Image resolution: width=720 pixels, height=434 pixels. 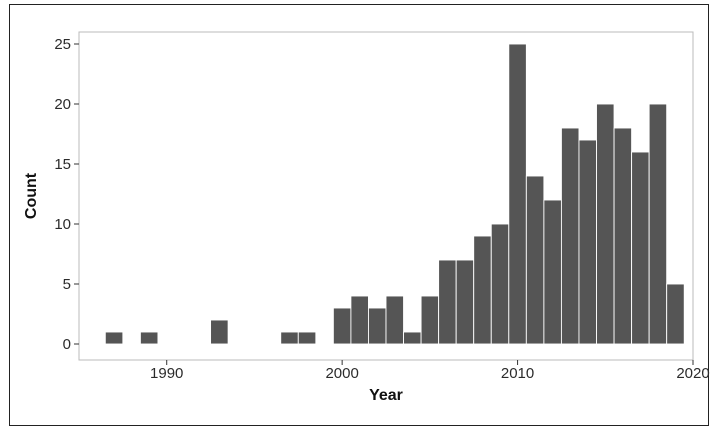 I want to click on x-axis-title: Year, so click(x=386, y=395).